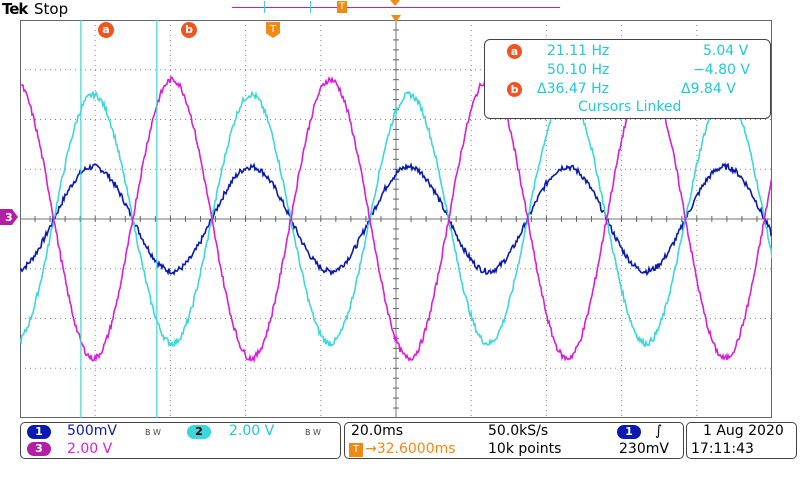  Describe the element at coordinates (741, 440) in the screenshot. I see `datetime-panel: 1 Aug 2020 17:11:43` at that location.